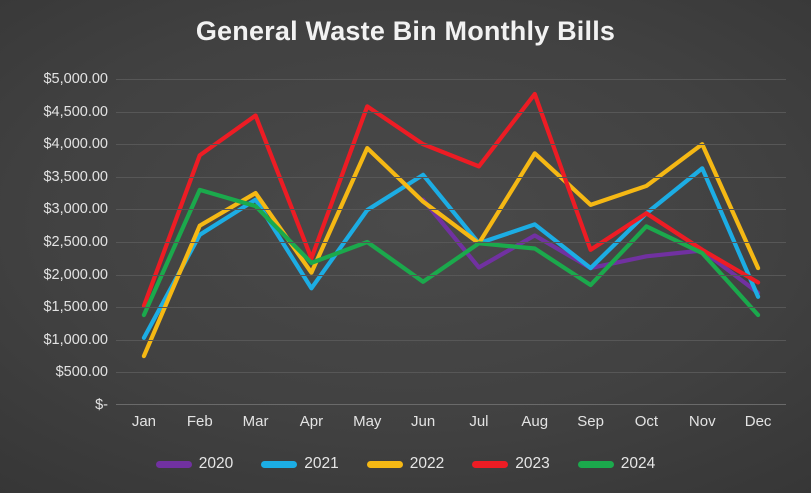  What do you see at coordinates (758, 421) in the screenshot?
I see `x-tick-label: Dec` at bounding box center [758, 421].